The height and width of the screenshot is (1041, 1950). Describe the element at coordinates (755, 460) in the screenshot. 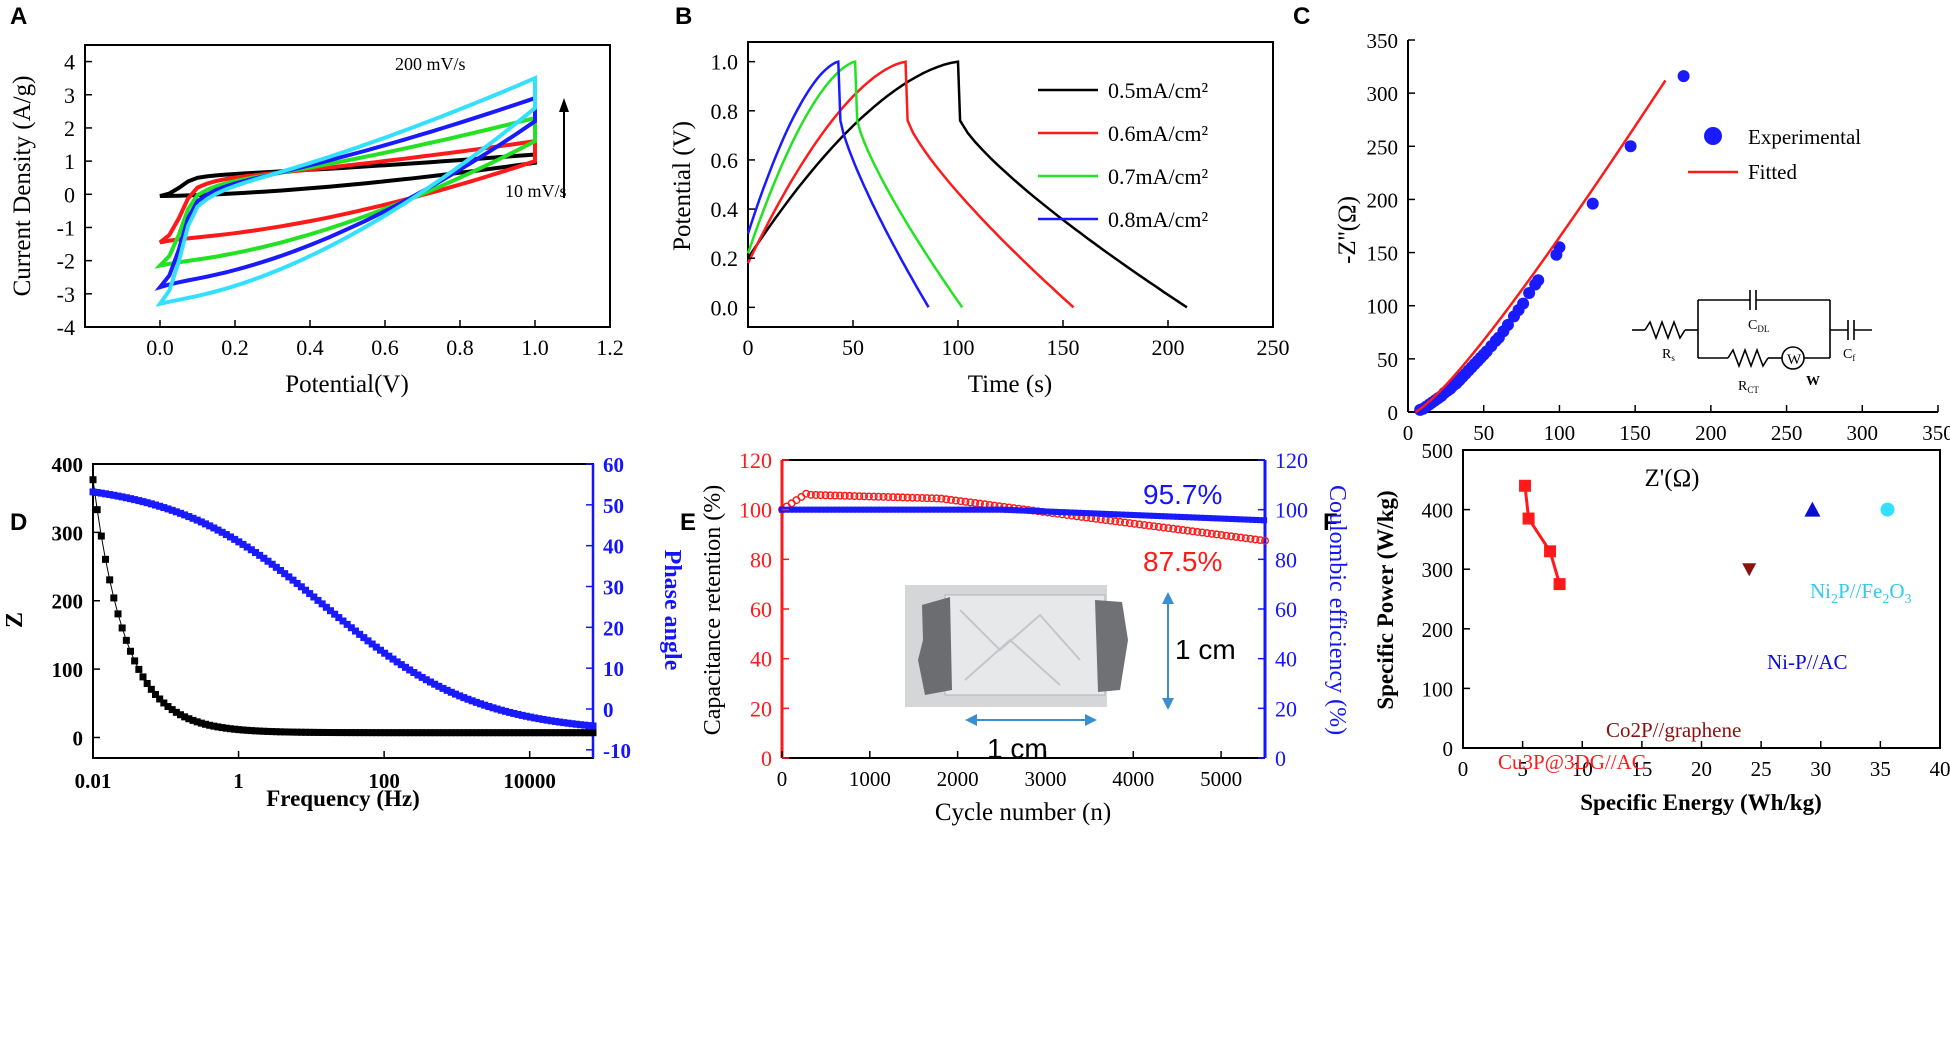

I see `y-tick-label: 120` at that location.